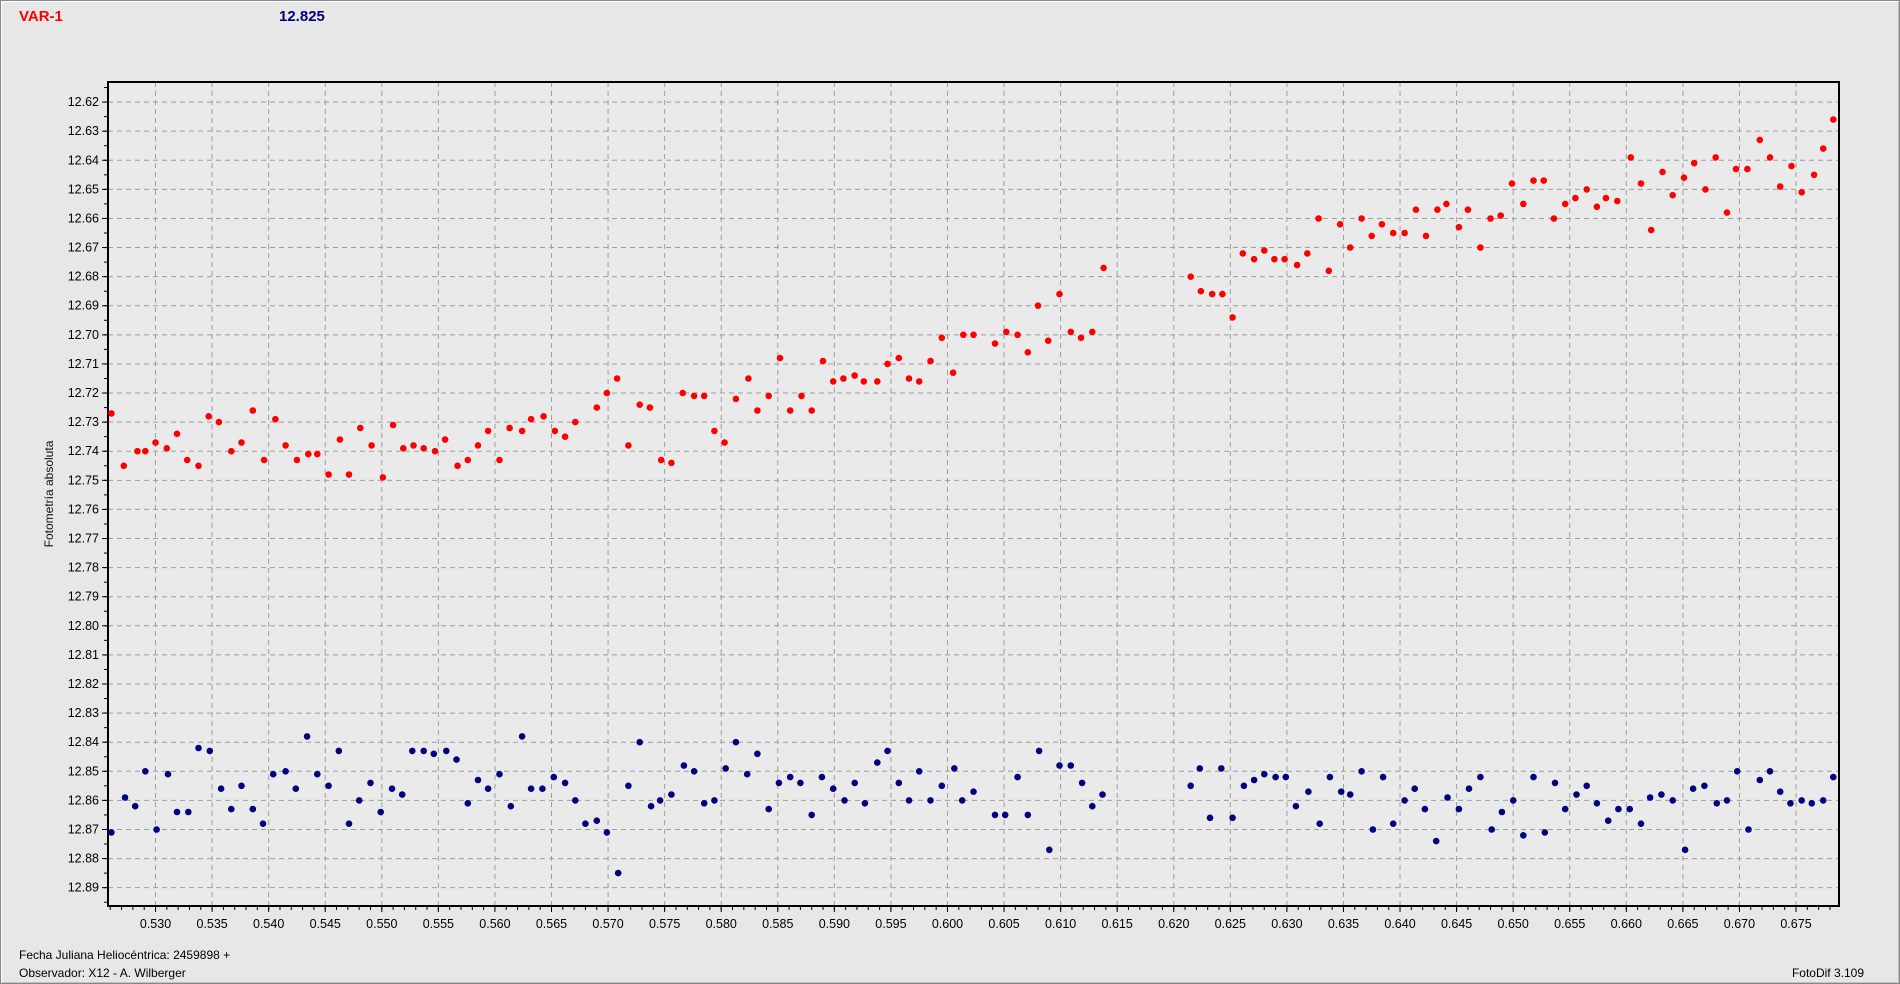  What do you see at coordinates (834, 924) in the screenshot?
I see `svg-text: 0.590` at bounding box center [834, 924].